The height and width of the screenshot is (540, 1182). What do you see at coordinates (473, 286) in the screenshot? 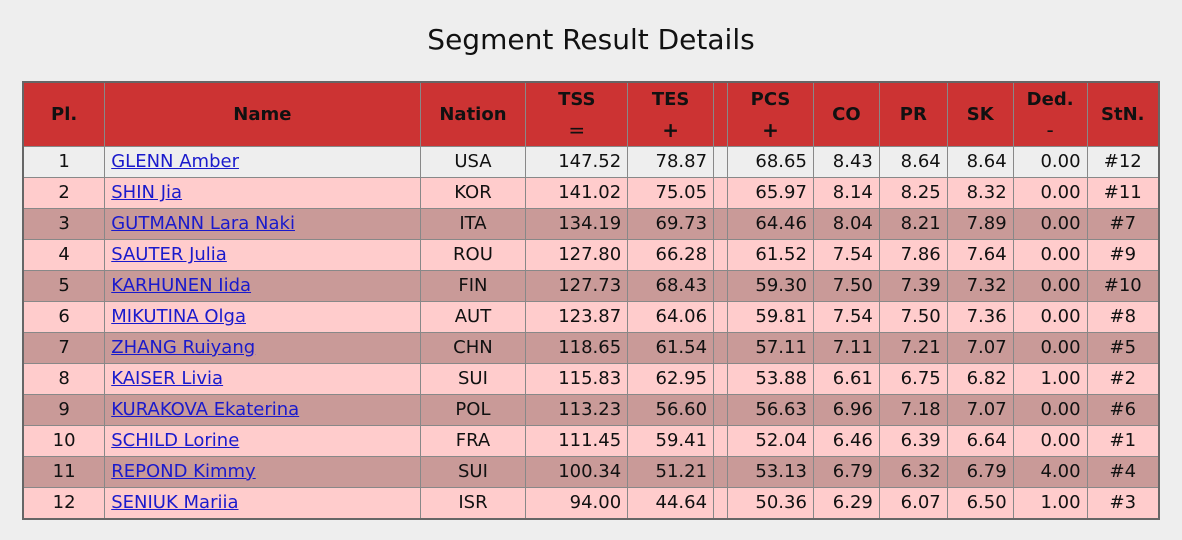
I see `cell-nation: FIN` at bounding box center [473, 286].